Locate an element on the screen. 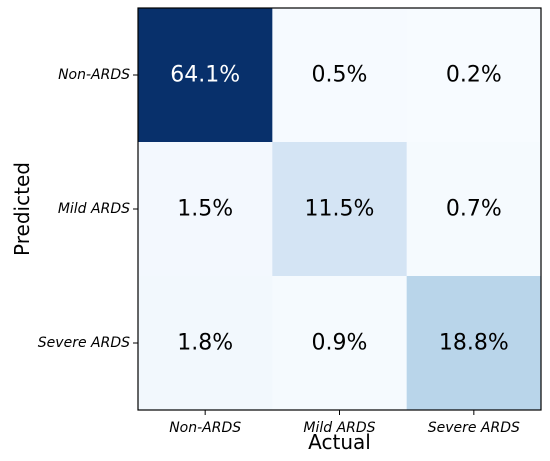 Image resolution: width=550 pixels, height=461 pixels. cell-value-label: 0.2% is located at coordinates (474, 75).